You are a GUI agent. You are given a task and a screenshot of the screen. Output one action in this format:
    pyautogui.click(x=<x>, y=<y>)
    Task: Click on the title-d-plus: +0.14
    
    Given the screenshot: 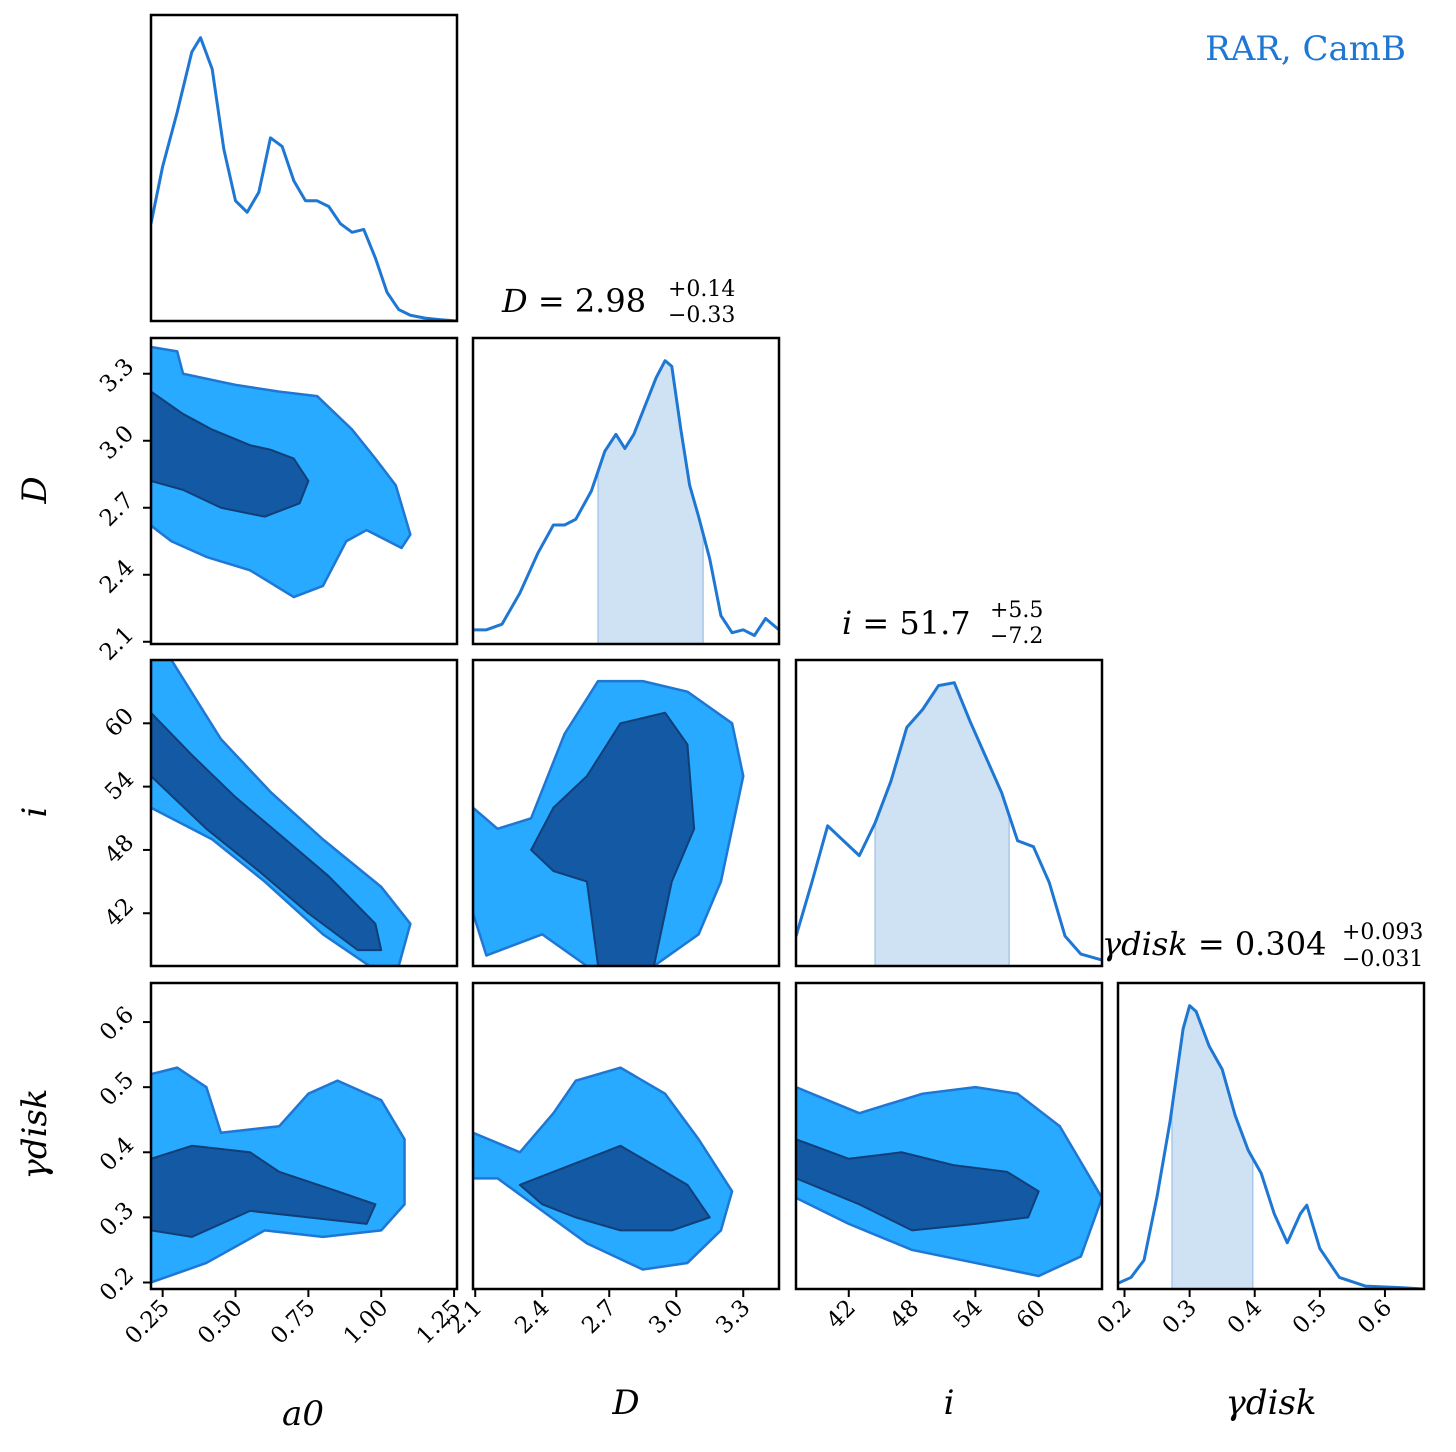 What is the action you would take?
    pyautogui.click(x=701, y=289)
    